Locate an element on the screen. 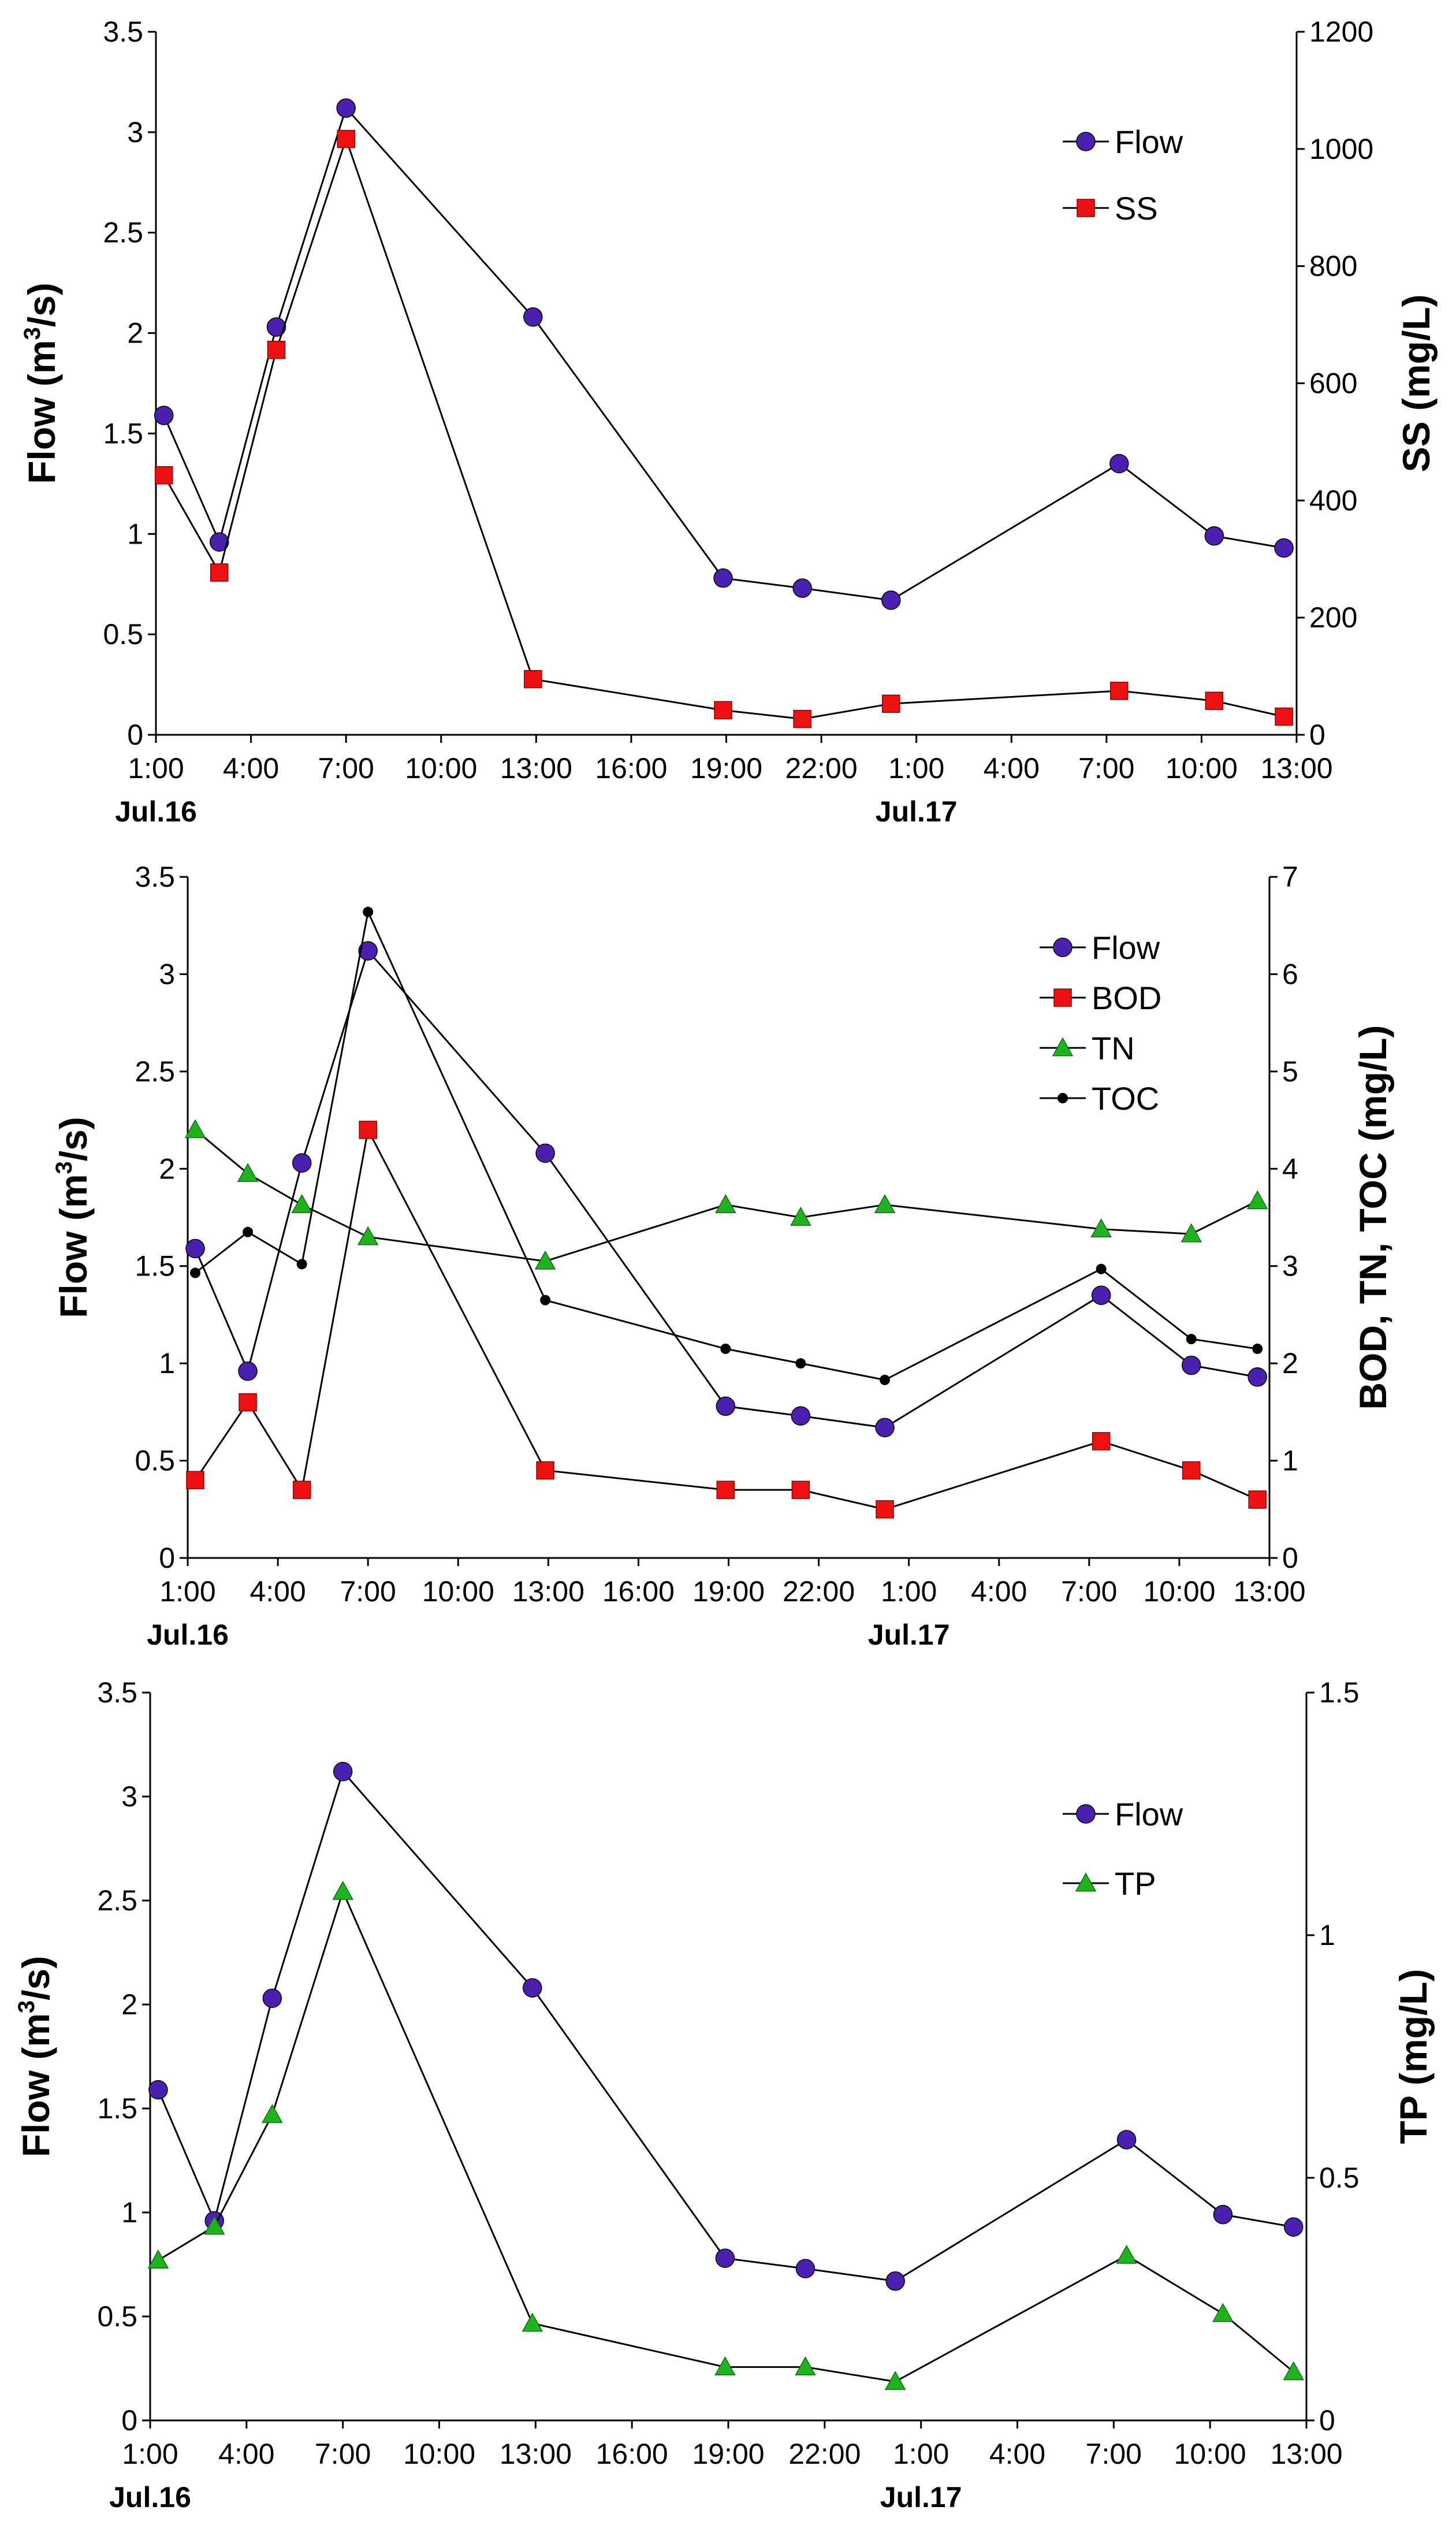  legend-label: TOC is located at coordinates (1125, 1098).